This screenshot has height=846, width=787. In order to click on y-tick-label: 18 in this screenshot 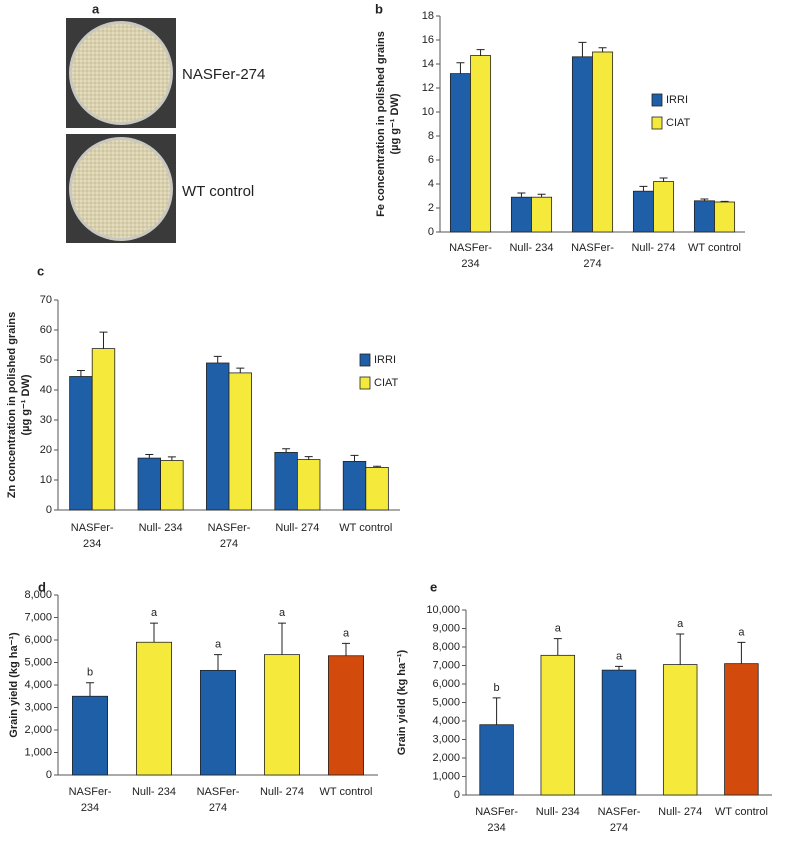, I will do `click(428, 16)`.